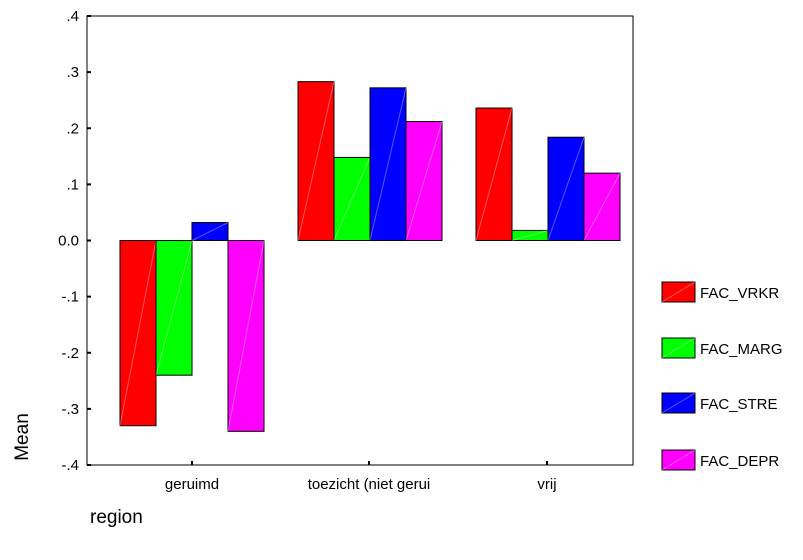  I want to click on legend-label-fac-stre: FAC_STRE, so click(739, 404).